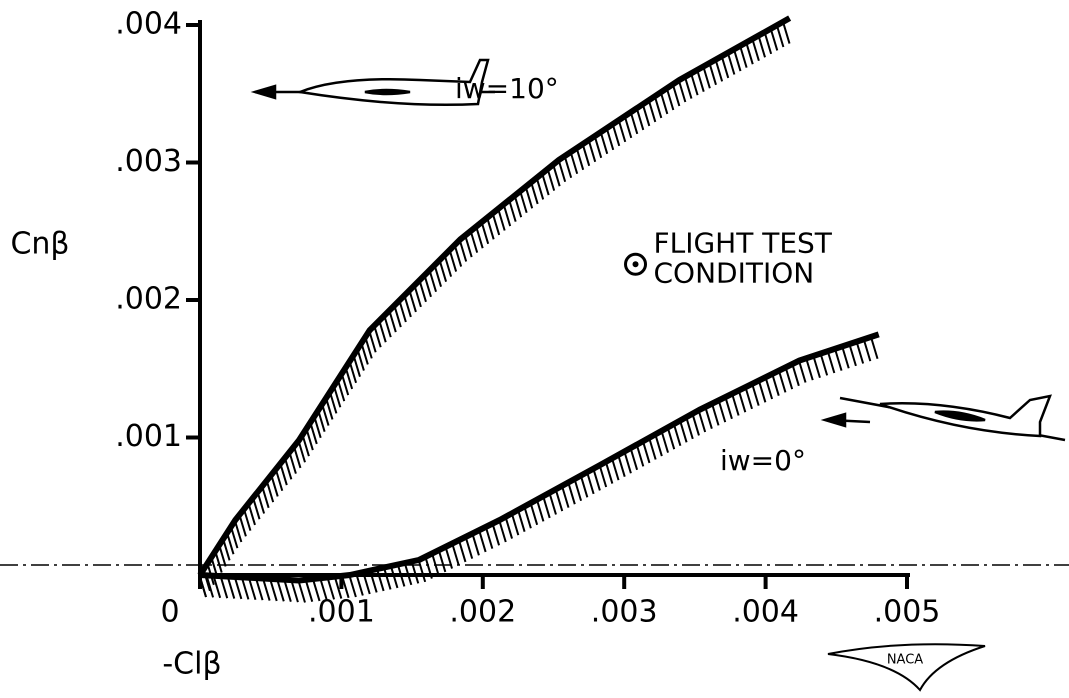 This screenshot has height=698, width=1069. What do you see at coordinates (763, 460) in the screenshot?
I see `series-label: iw=0°` at bounding box center [763, 460].